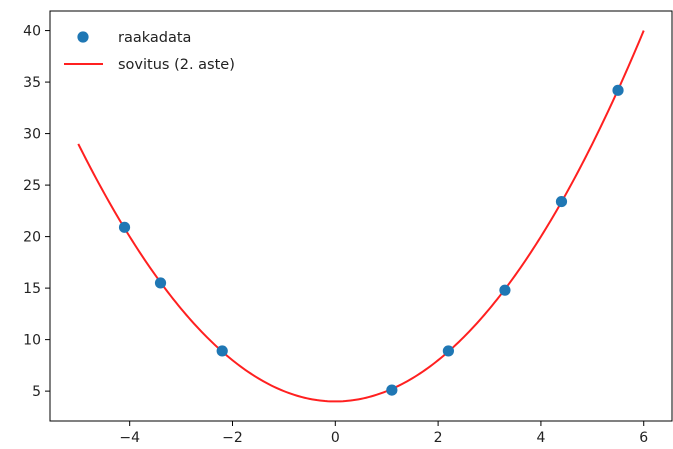 The height and width of the screenshot is (449, 673). What do you see at coordinates (149, 51) in the screenshot?
I see `legend: raakadata sovitus (2. aste)` at bounding box center [149, 51].